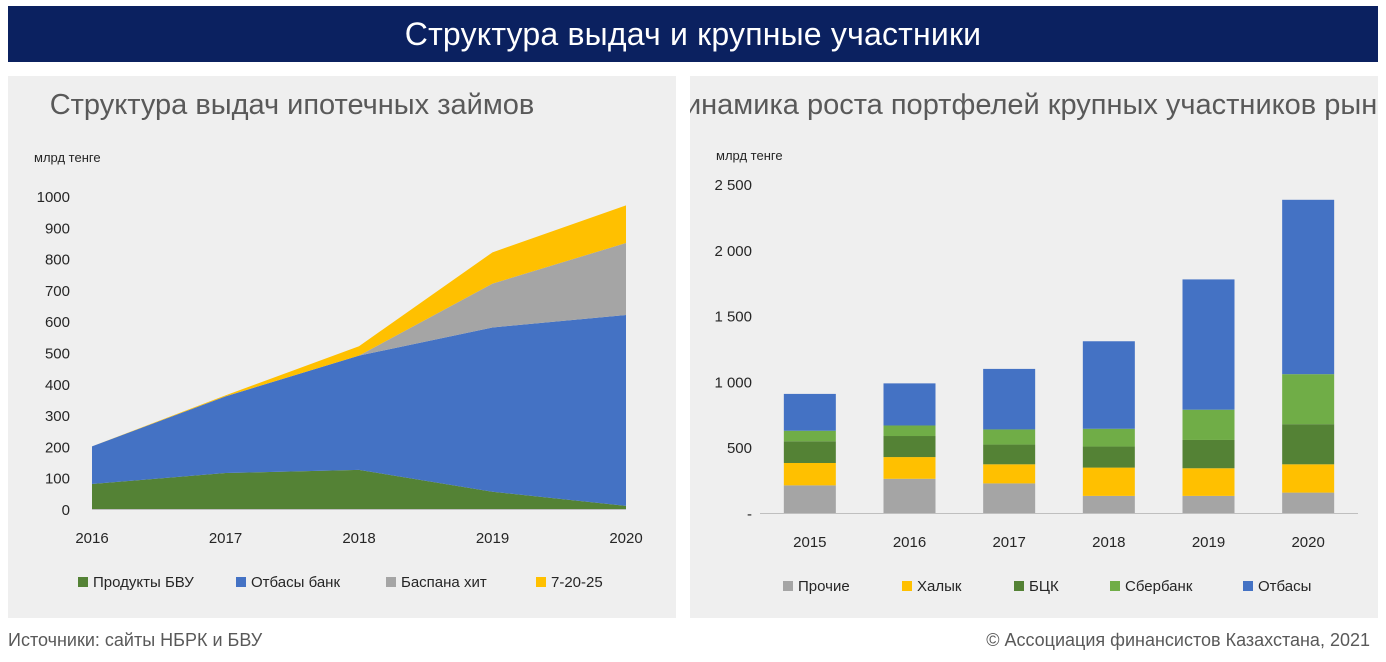  I want to click on y-tick-label: 1 000, so click(733, 382).